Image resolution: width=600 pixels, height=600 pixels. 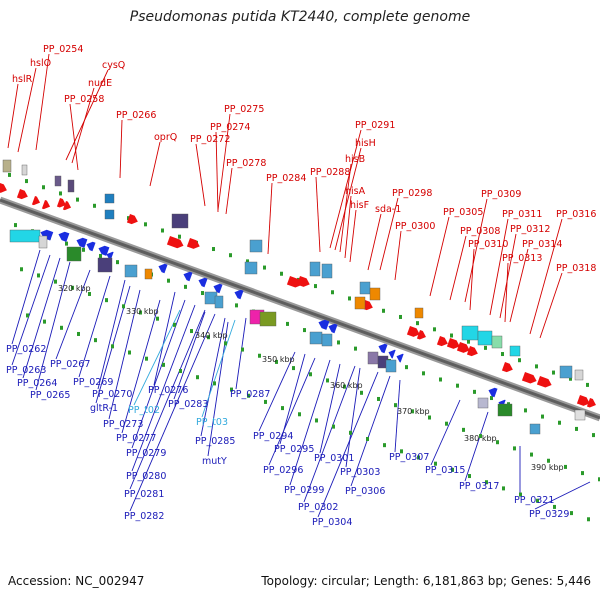 What do you see at coordinates (283, 470) in the screenshot?
I see `gene-label-pp-0296: PP_0296` at bounding box center [283, 470].